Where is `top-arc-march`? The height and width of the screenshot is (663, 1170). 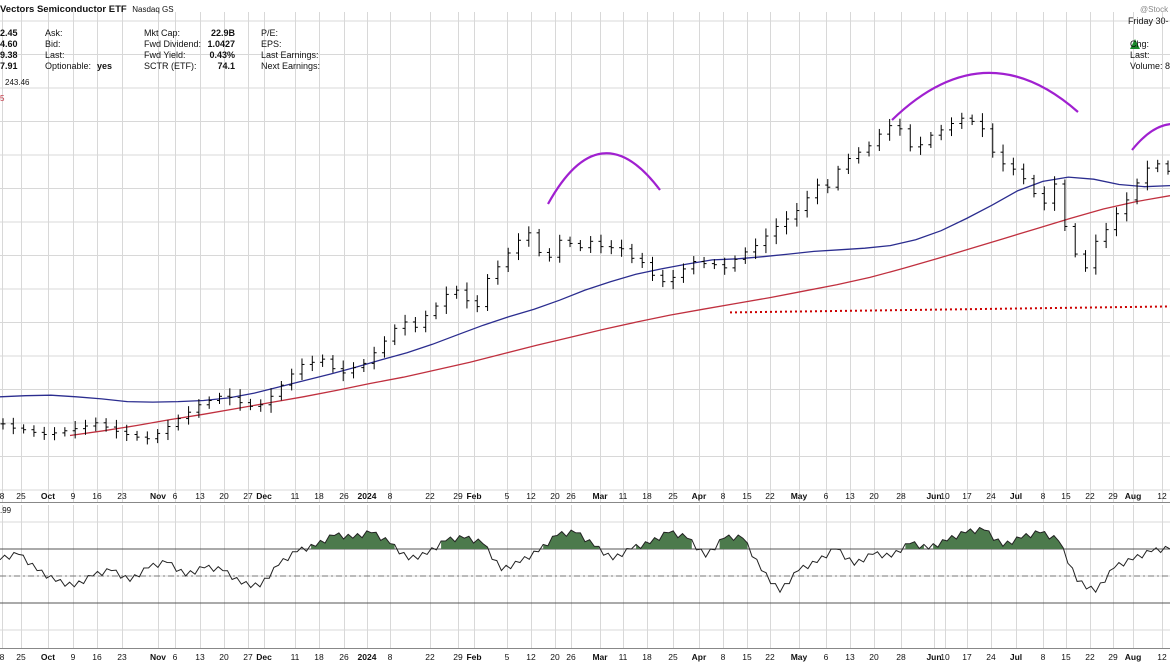
top-arc-march is located at coordinates (604, 178).